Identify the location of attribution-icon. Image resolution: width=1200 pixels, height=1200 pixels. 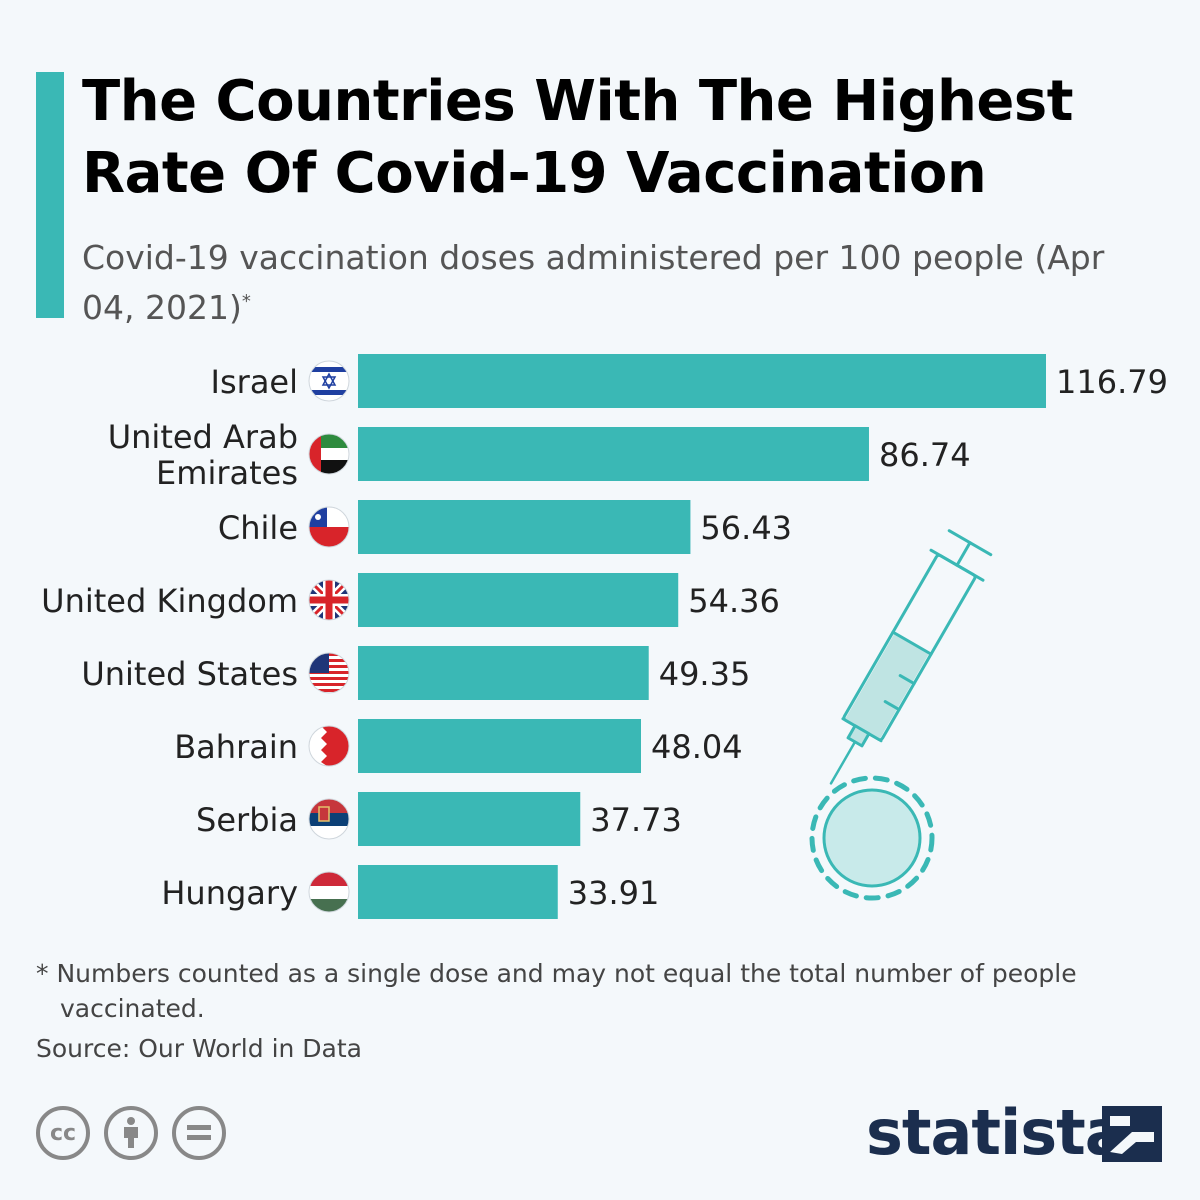
(131, 1133).